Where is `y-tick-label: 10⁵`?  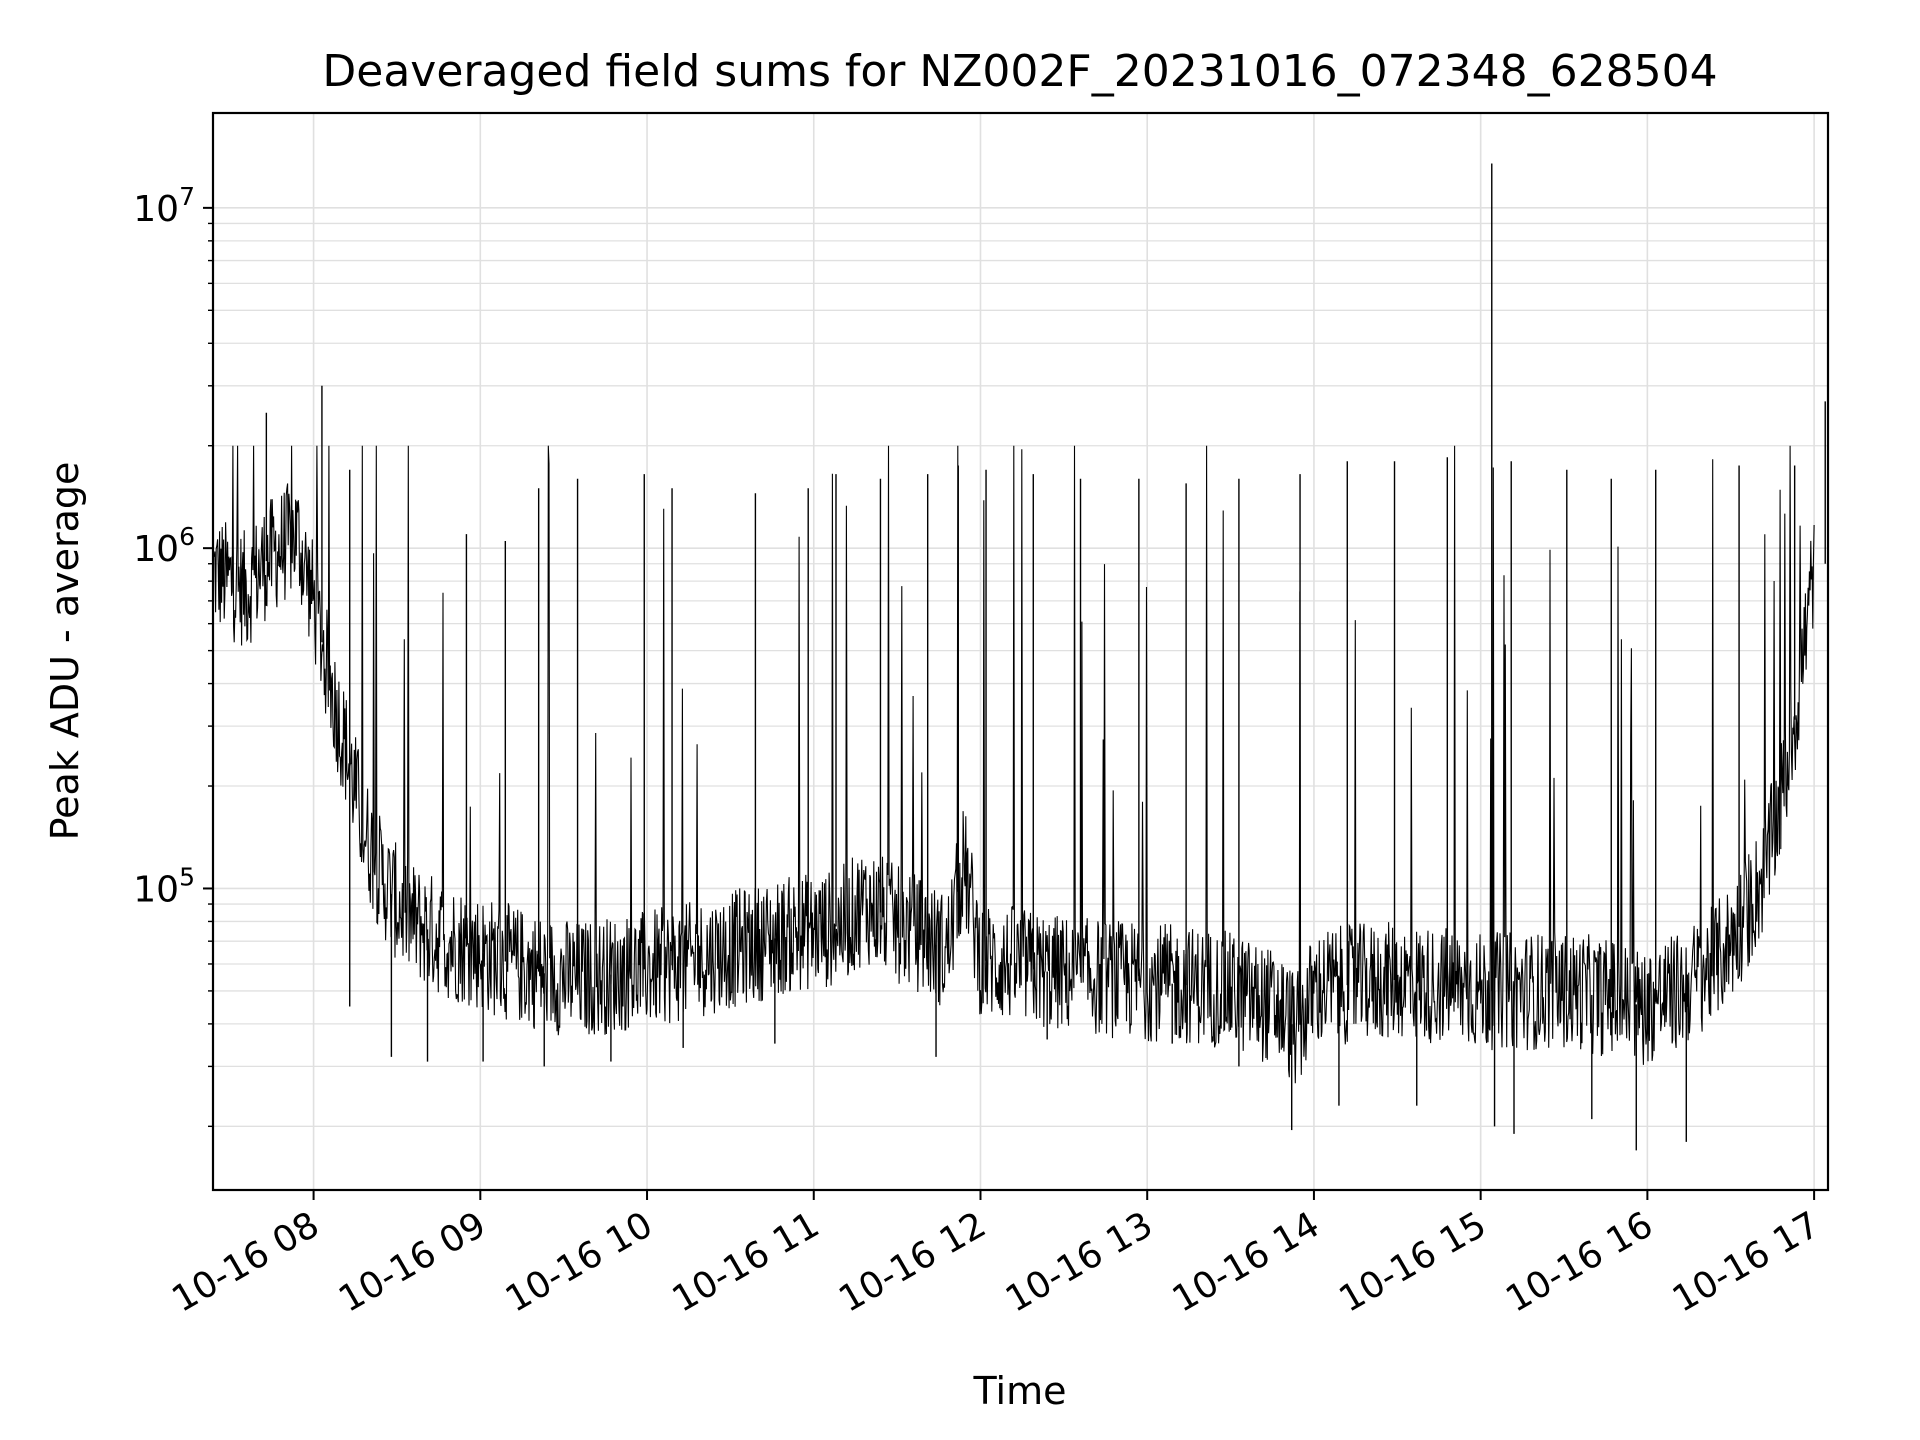 y-tick-label: 10⁵ is located at coordinates (164, 886).